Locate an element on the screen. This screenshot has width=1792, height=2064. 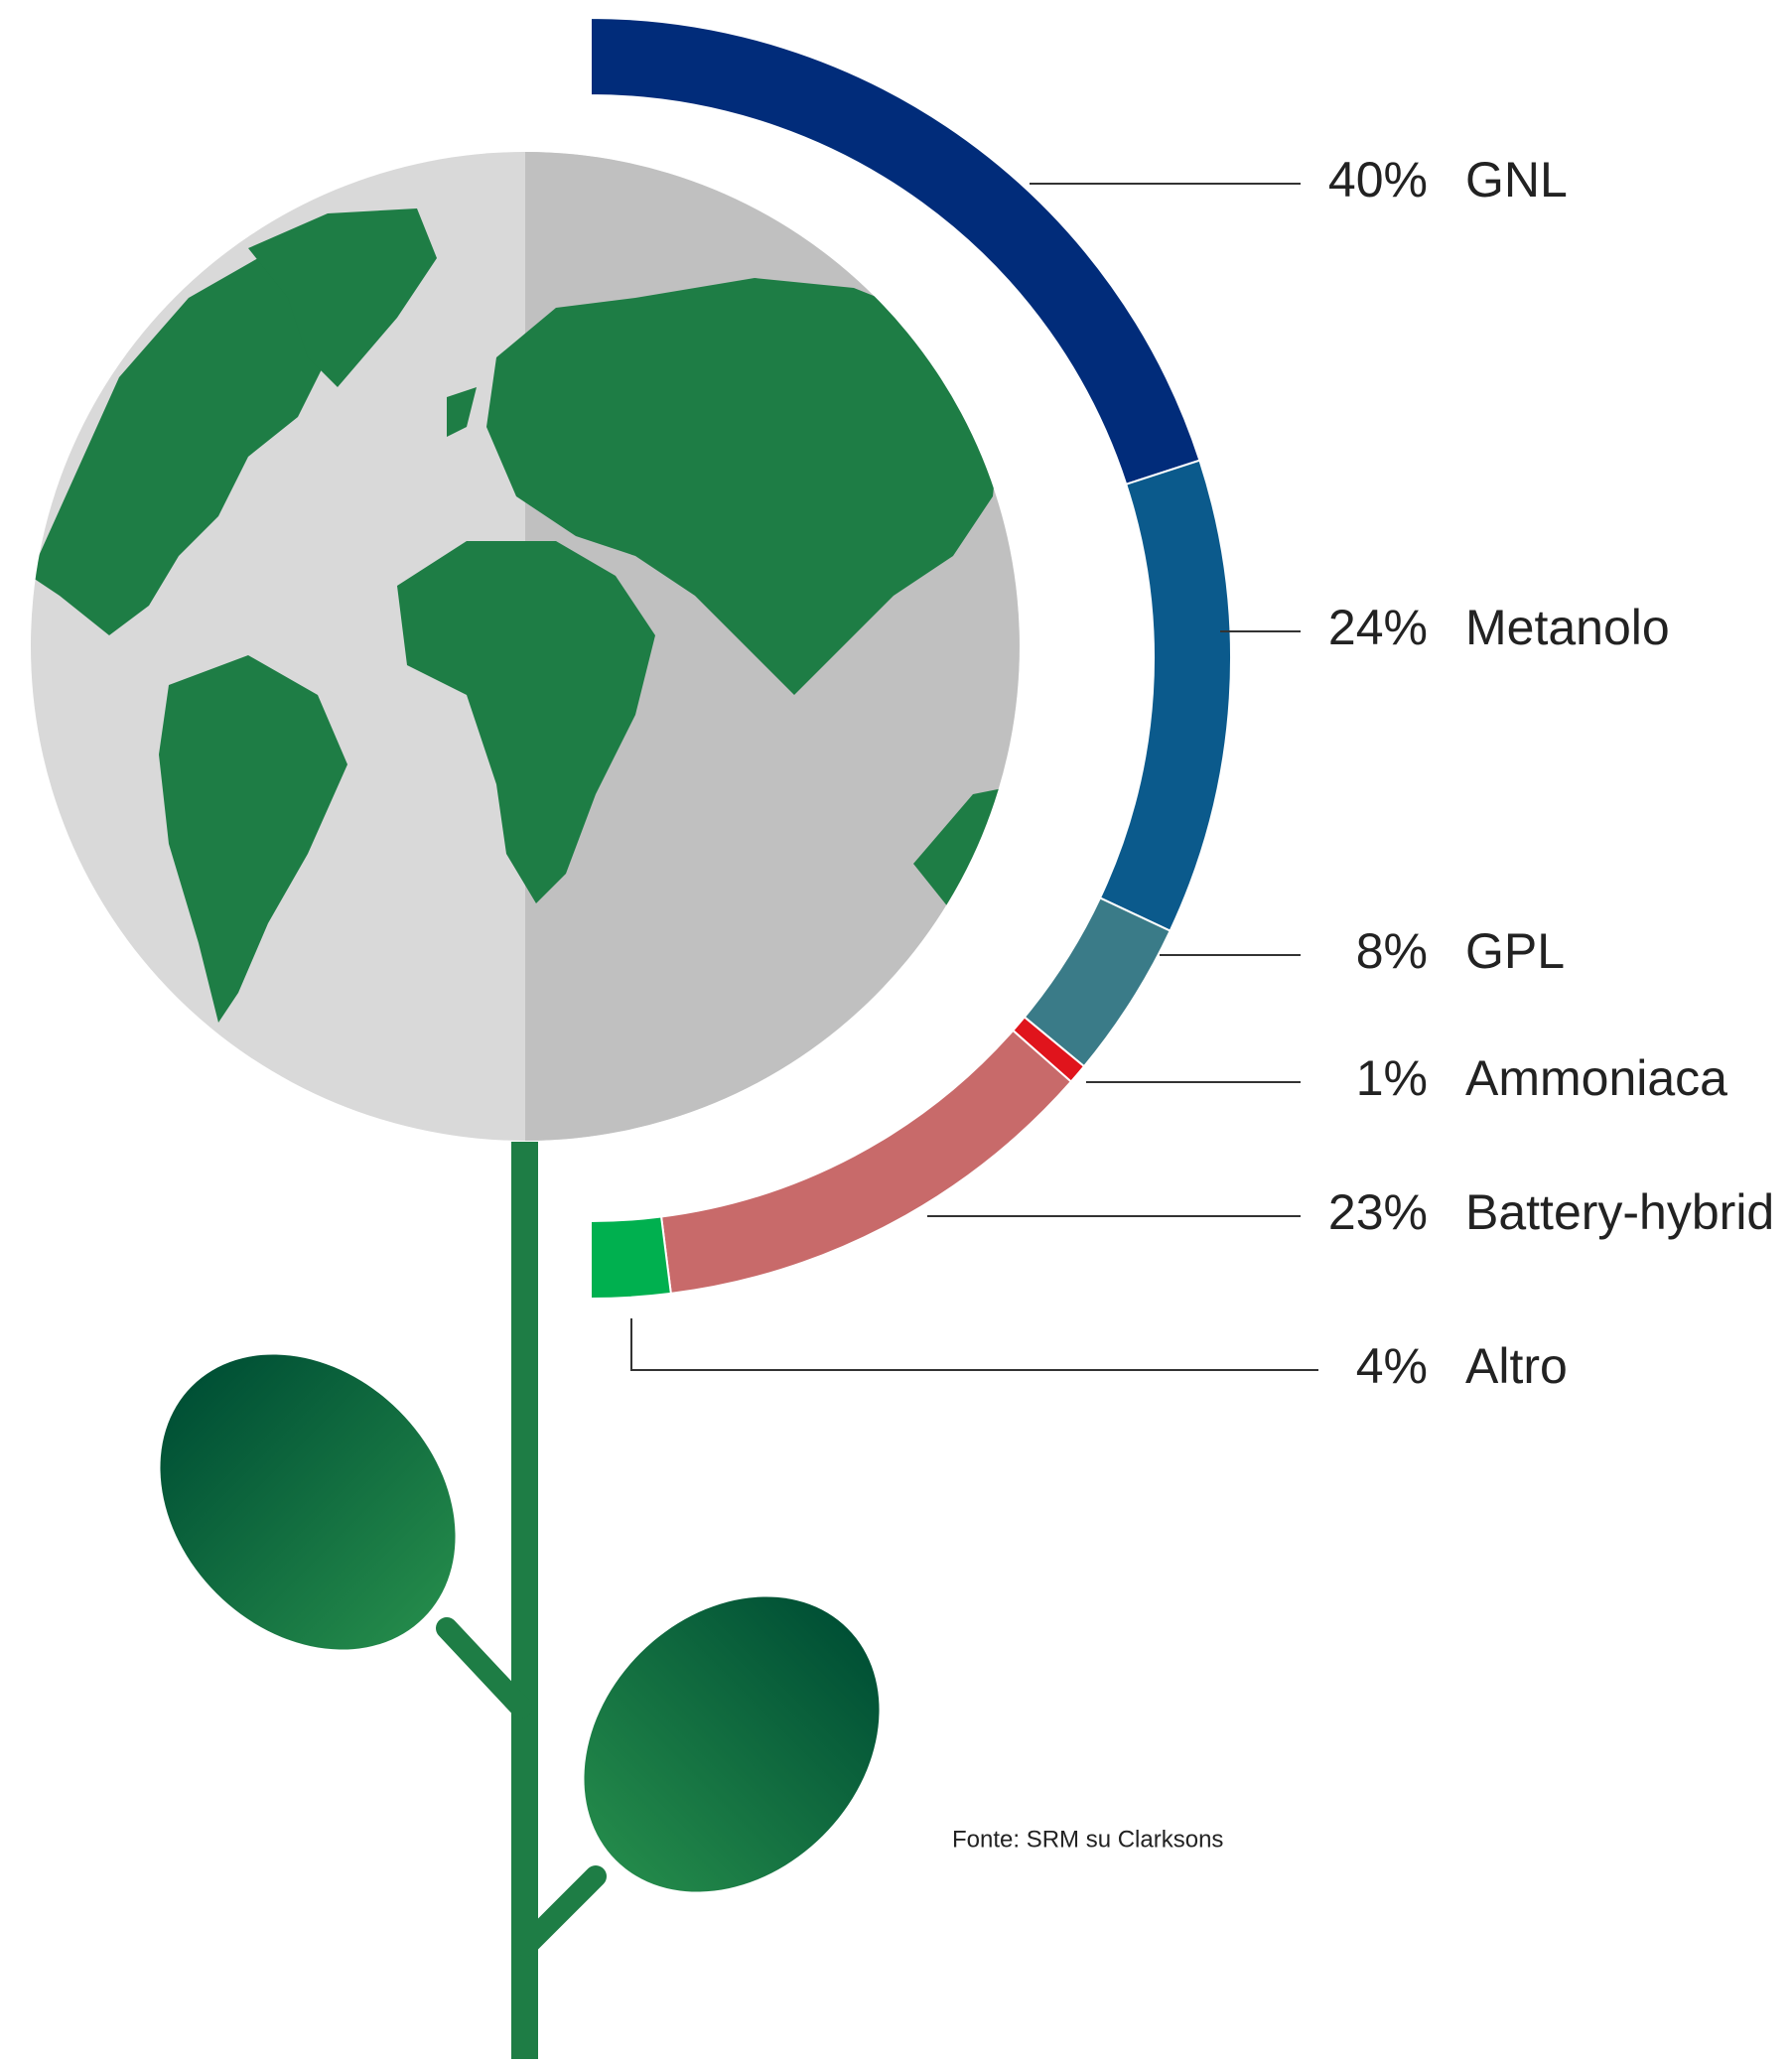
source-note: Fonte: SRM su Clarksons is located at coordinates (1087, 1839).